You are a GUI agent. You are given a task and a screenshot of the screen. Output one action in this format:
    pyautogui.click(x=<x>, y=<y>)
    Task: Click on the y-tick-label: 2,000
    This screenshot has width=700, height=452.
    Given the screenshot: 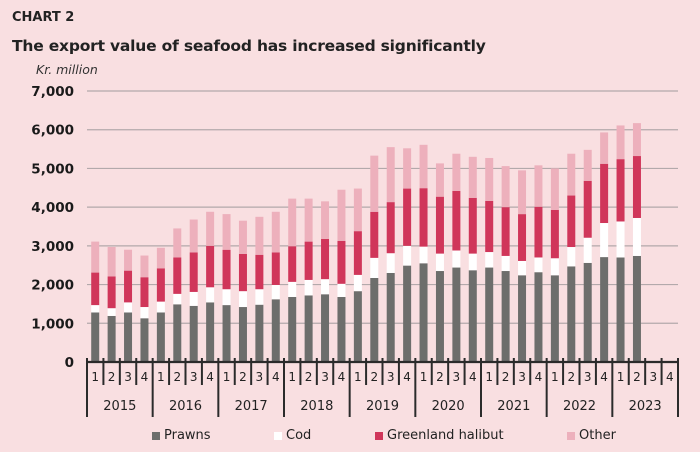 What is the action you would take?
    pyautogui.click(x=52, y=286)
    